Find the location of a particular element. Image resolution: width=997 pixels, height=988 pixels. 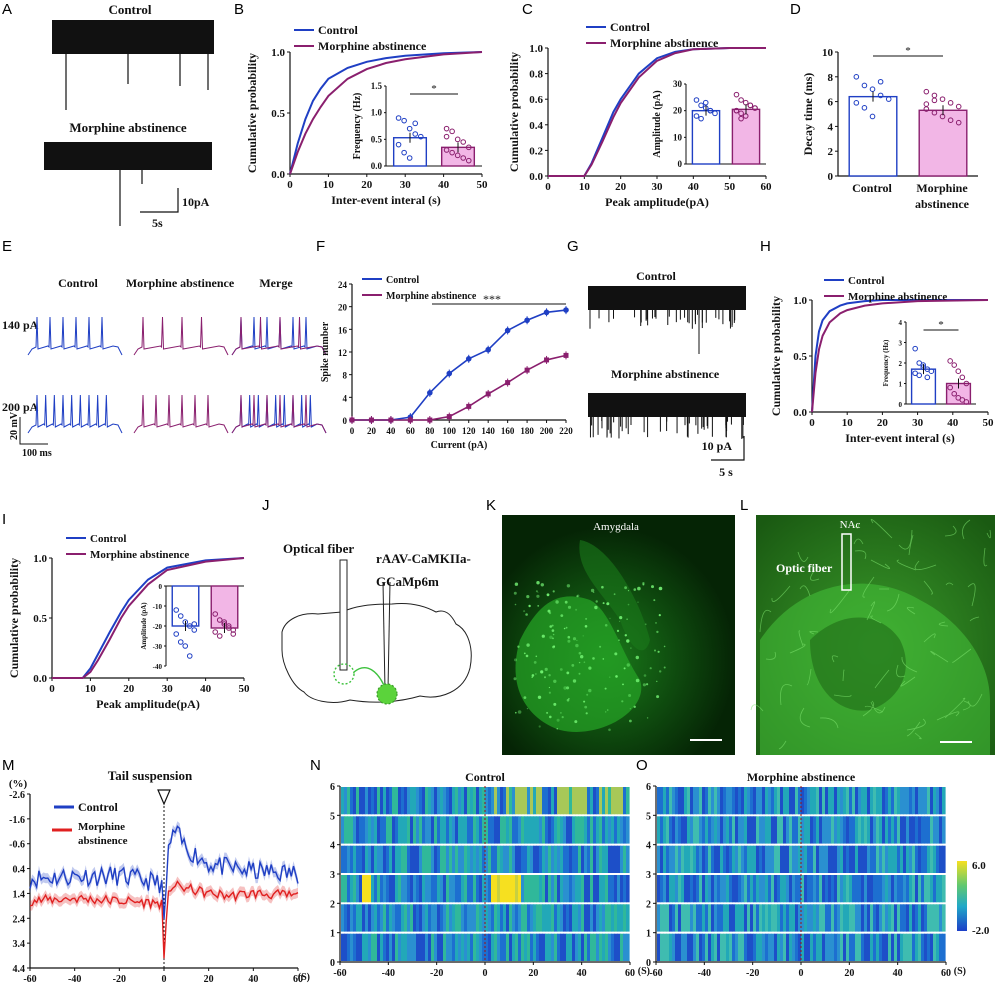

x-tick-label: 20 is located at coordinates (533, 973).